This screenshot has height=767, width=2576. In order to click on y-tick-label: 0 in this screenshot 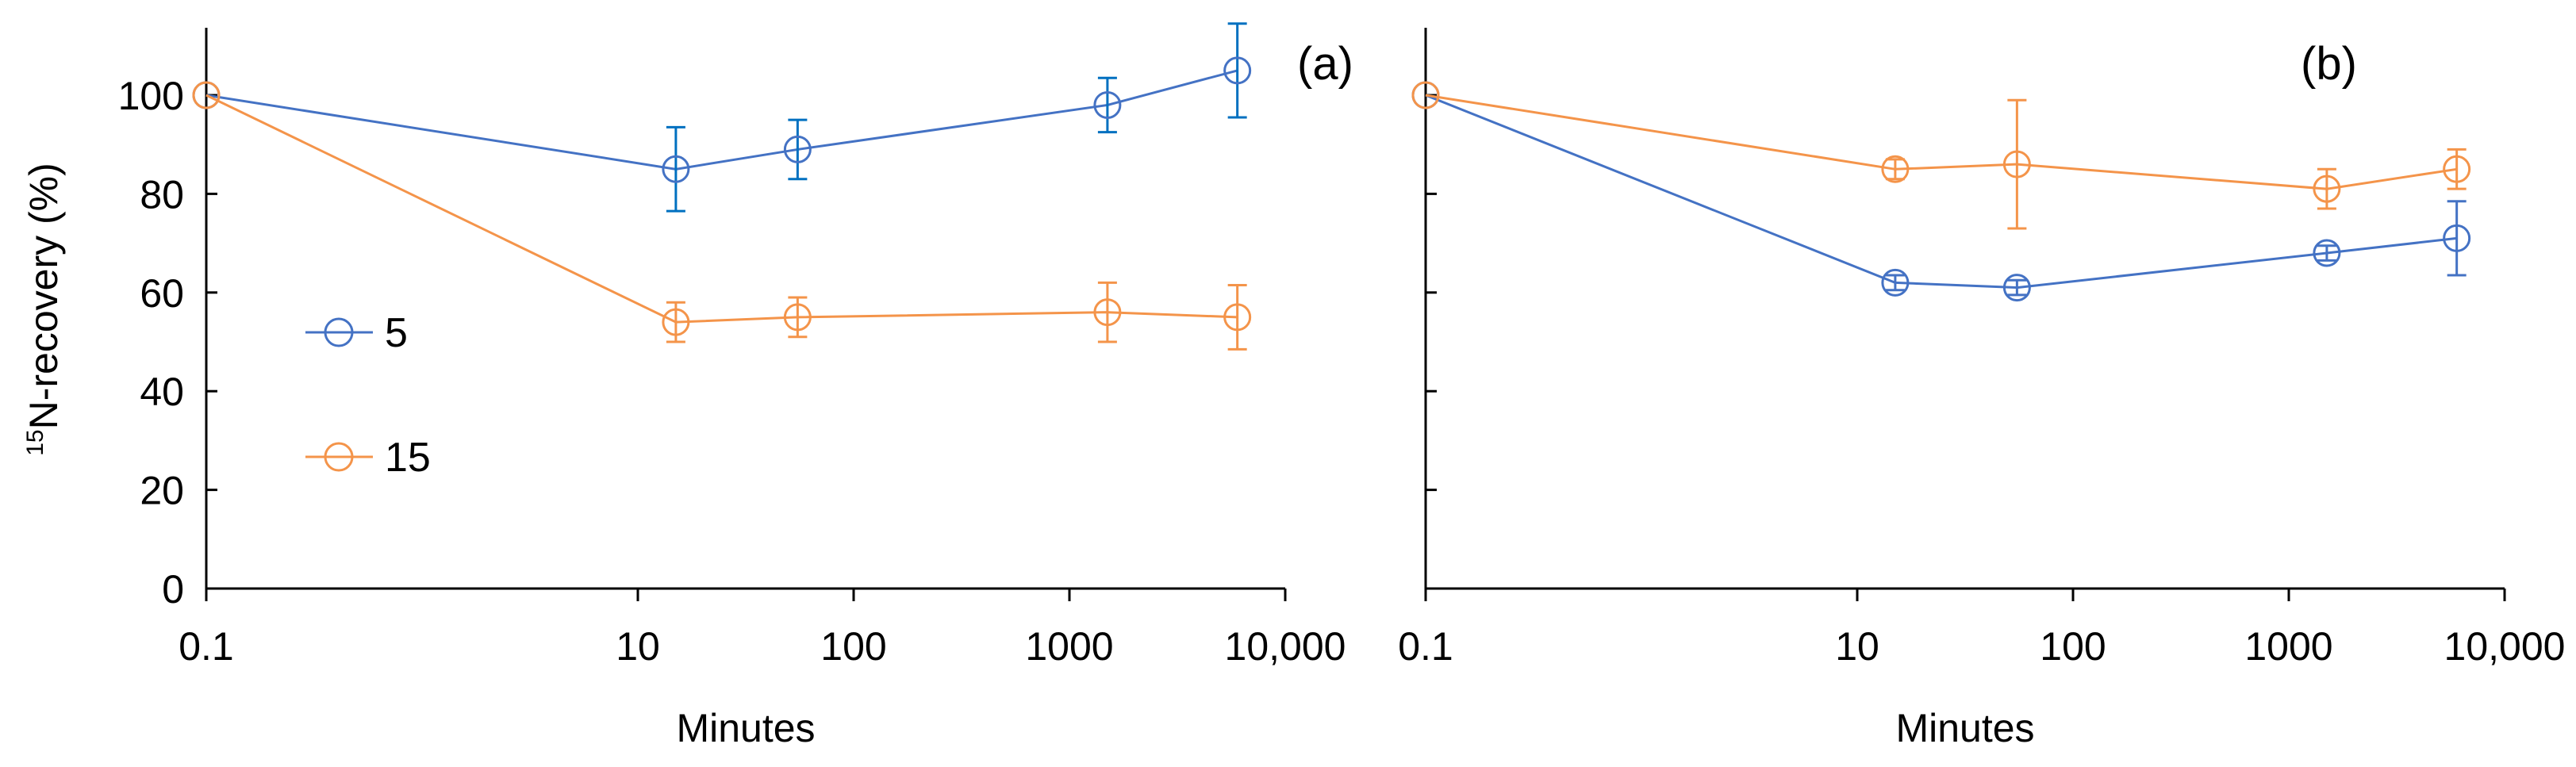, I will do `click(173, 589)`.